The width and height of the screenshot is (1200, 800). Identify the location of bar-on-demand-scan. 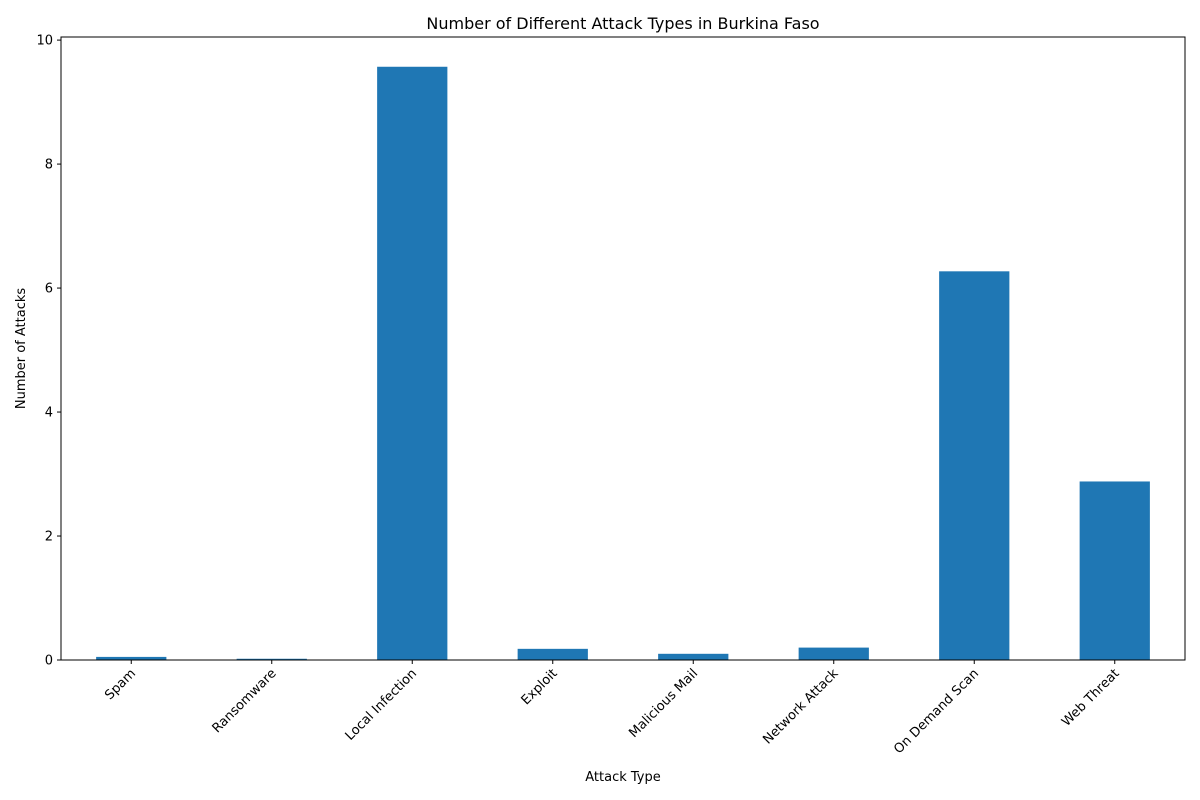
(974, 465).